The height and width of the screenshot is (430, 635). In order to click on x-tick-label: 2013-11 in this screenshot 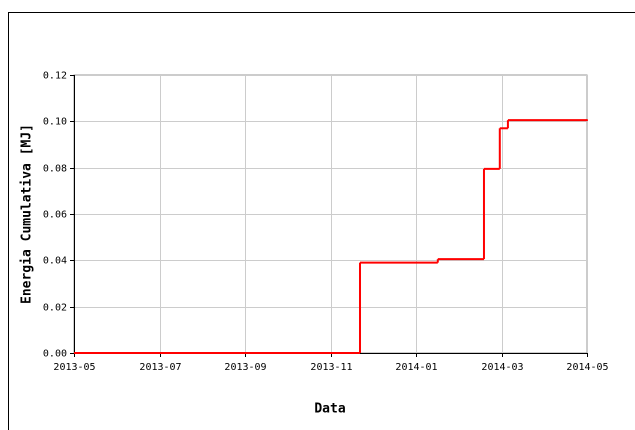, I will do `click(331, 367)`.